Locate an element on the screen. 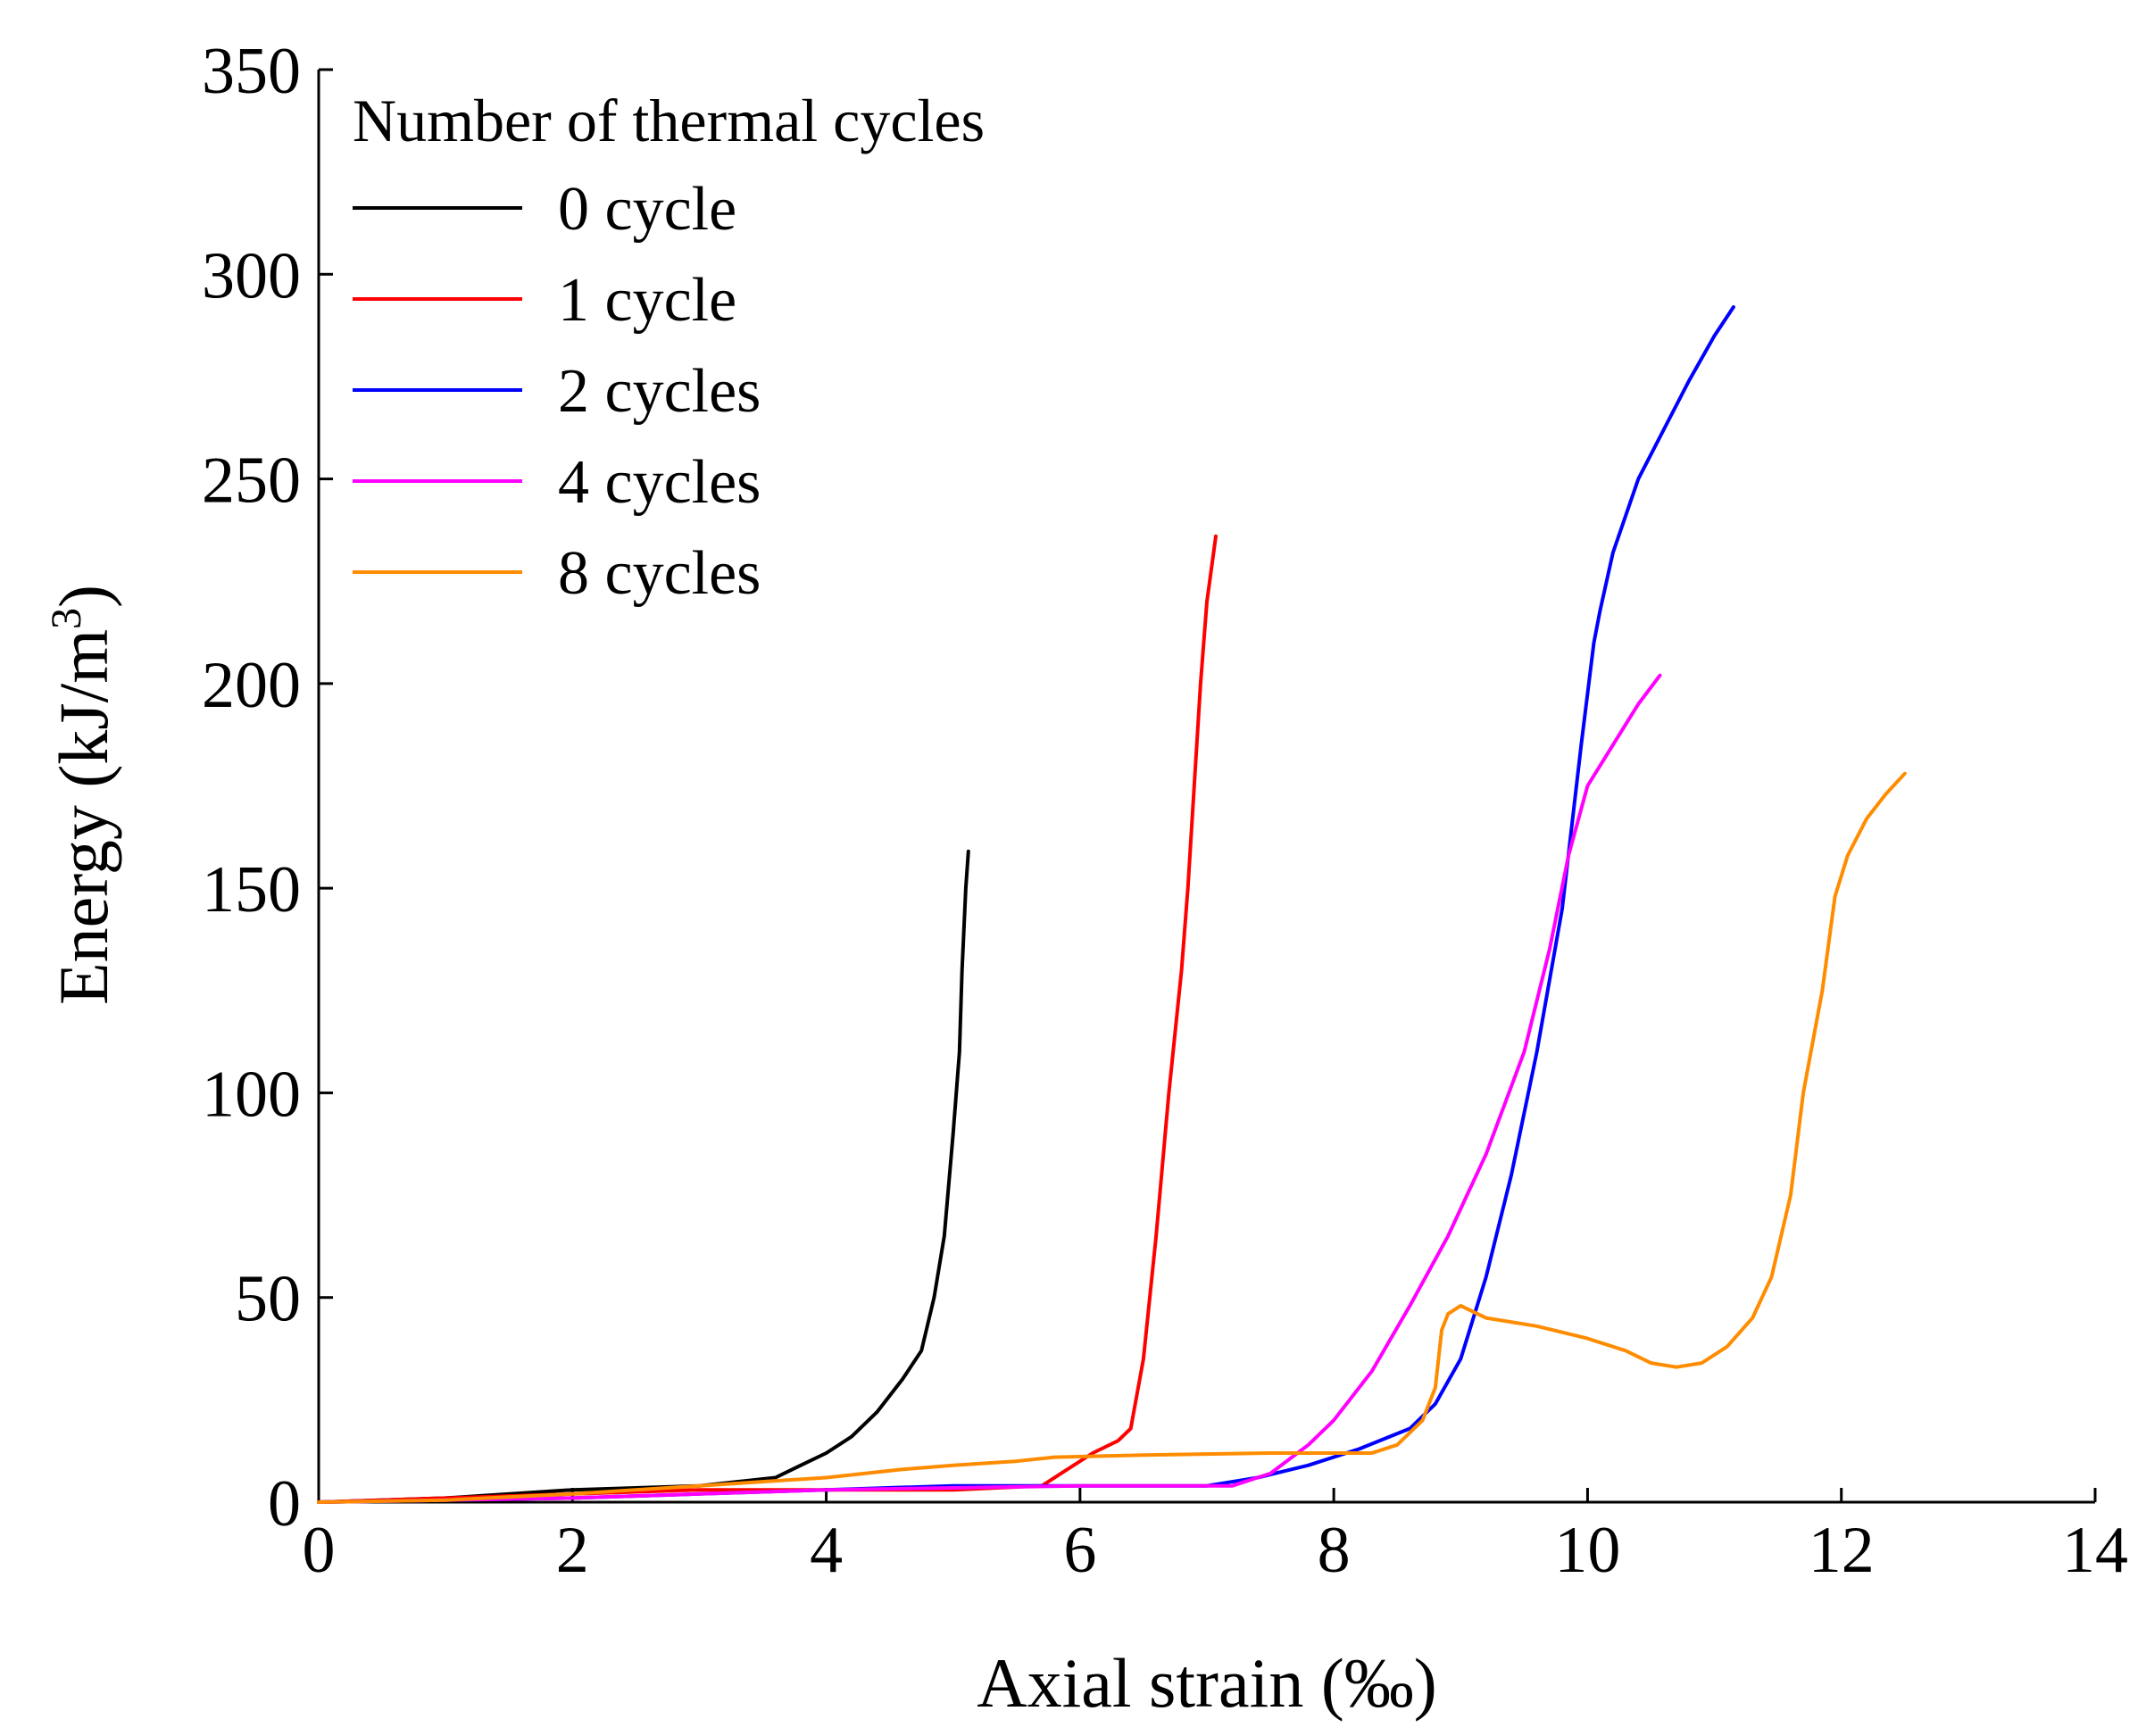 The height and width of the screenshot is (1736, 2146). legend-label: 1 cycle is located at coordinates (647, 300).